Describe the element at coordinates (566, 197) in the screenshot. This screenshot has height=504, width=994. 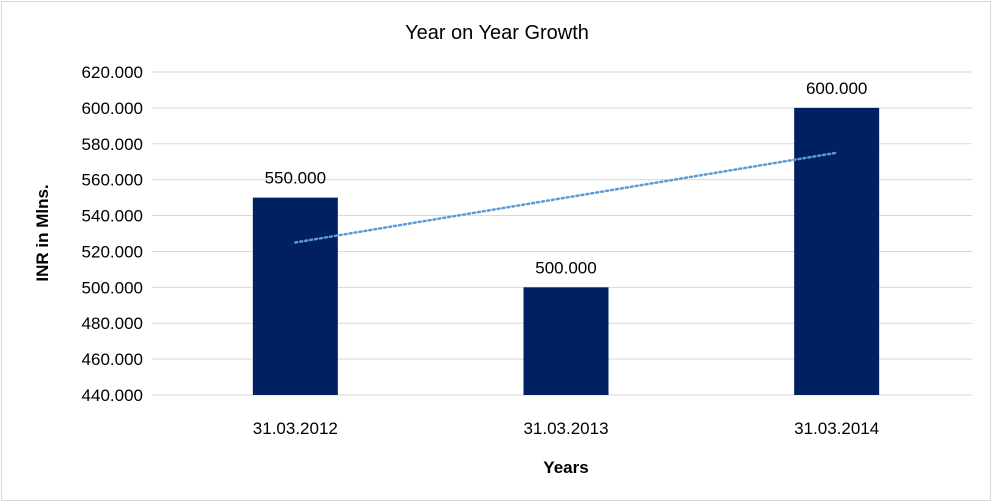
I see `trendline` at that location.